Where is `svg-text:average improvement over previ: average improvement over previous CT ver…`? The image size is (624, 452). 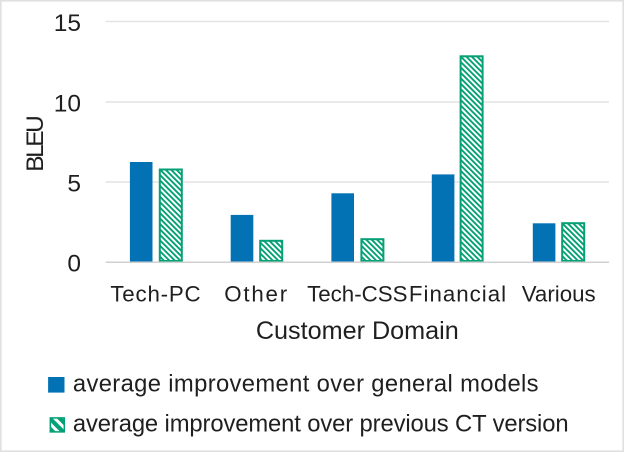 svg-text:average improvement over previ: average improvement over previous CT ver… is located at coordinates (321, 423).